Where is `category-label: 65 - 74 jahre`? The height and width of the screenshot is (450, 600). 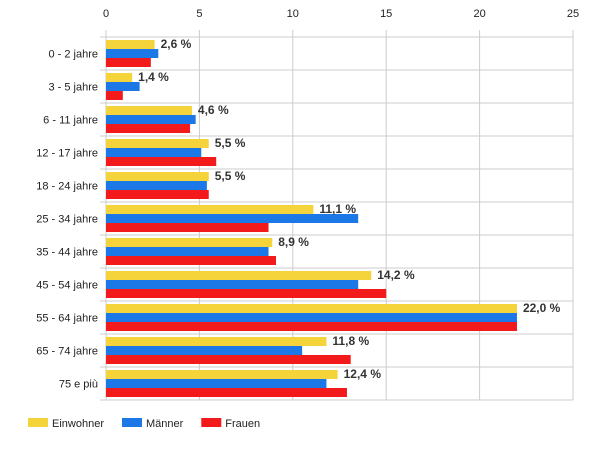
category-label: 65 - 74 jahre is located at coordinates (67, 352).